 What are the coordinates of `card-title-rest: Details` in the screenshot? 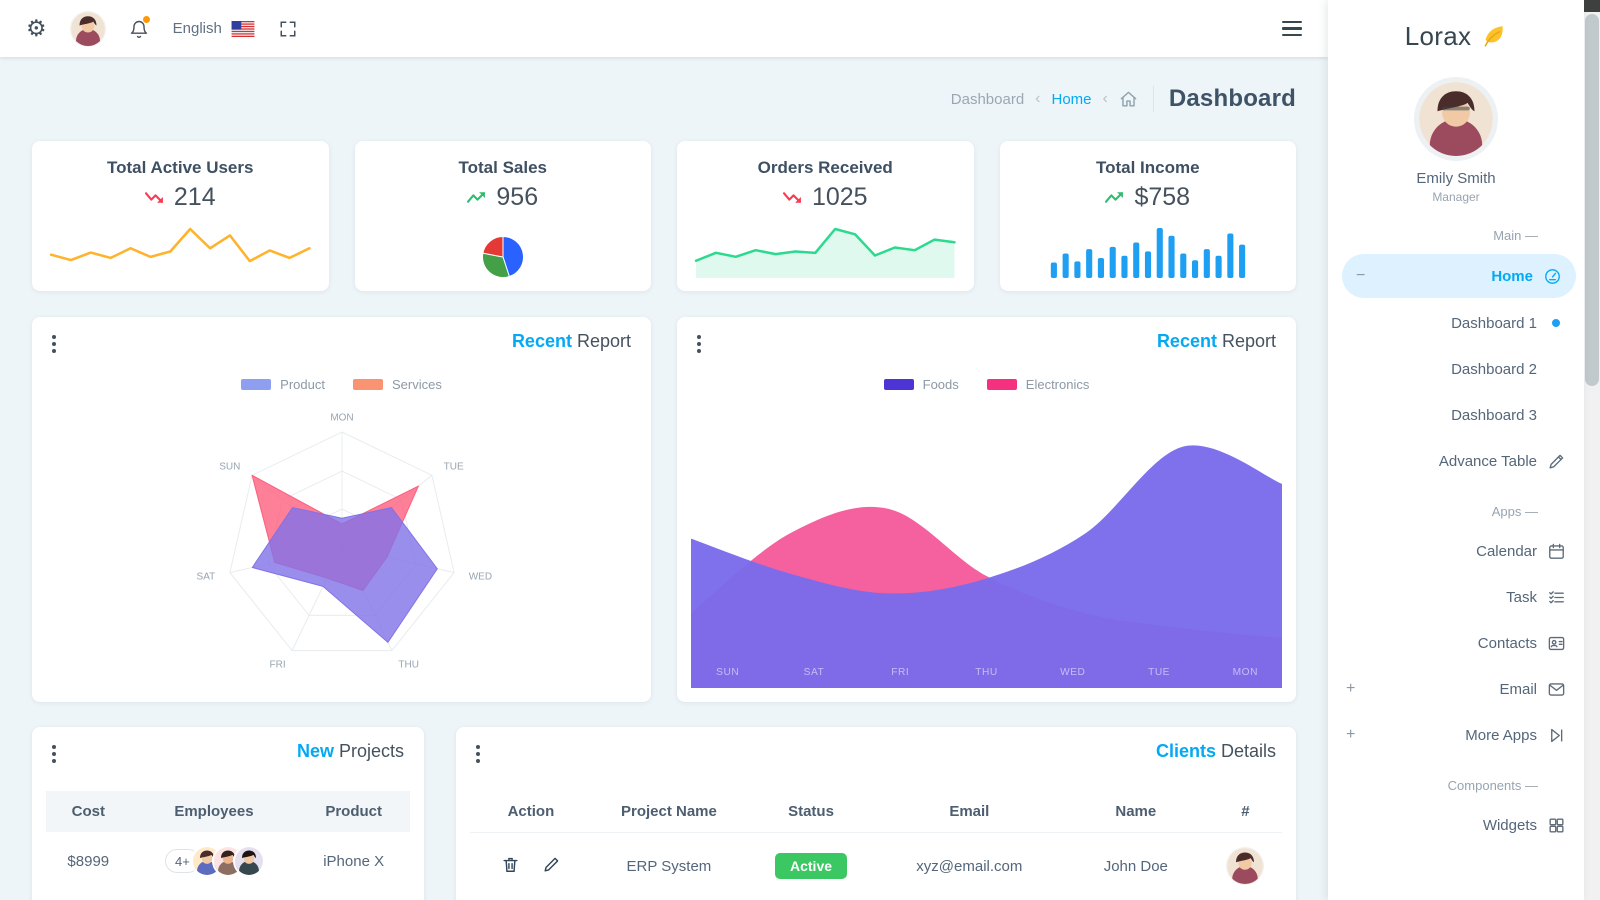 It's located at (1248, 751).